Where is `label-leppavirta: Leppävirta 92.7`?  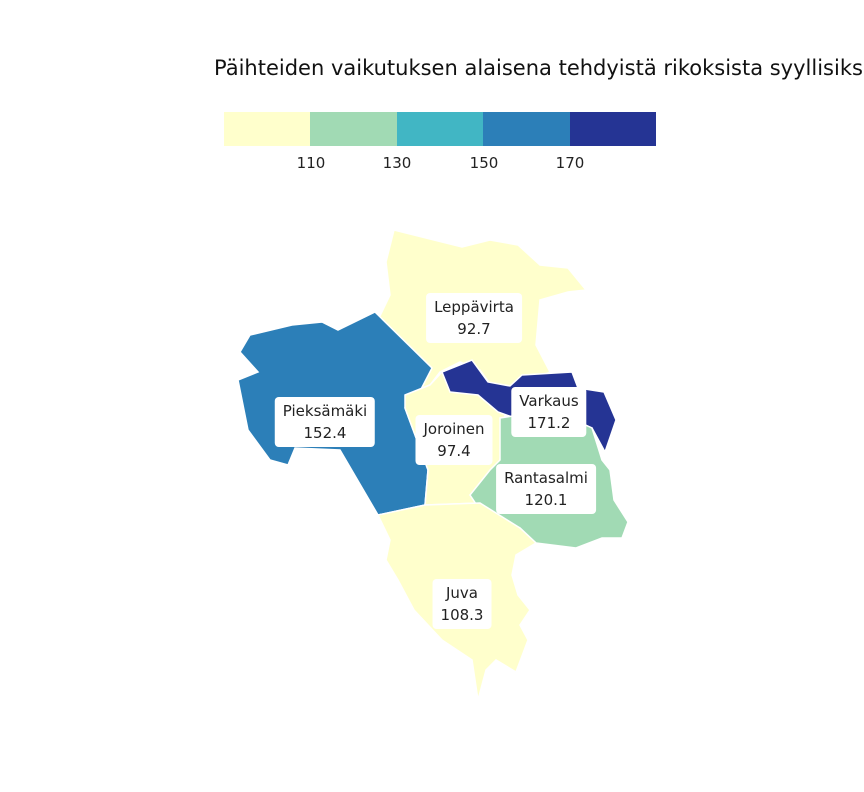 label-leppavirta: Leppävirta 92.7 is located at coordinates (474, 318).